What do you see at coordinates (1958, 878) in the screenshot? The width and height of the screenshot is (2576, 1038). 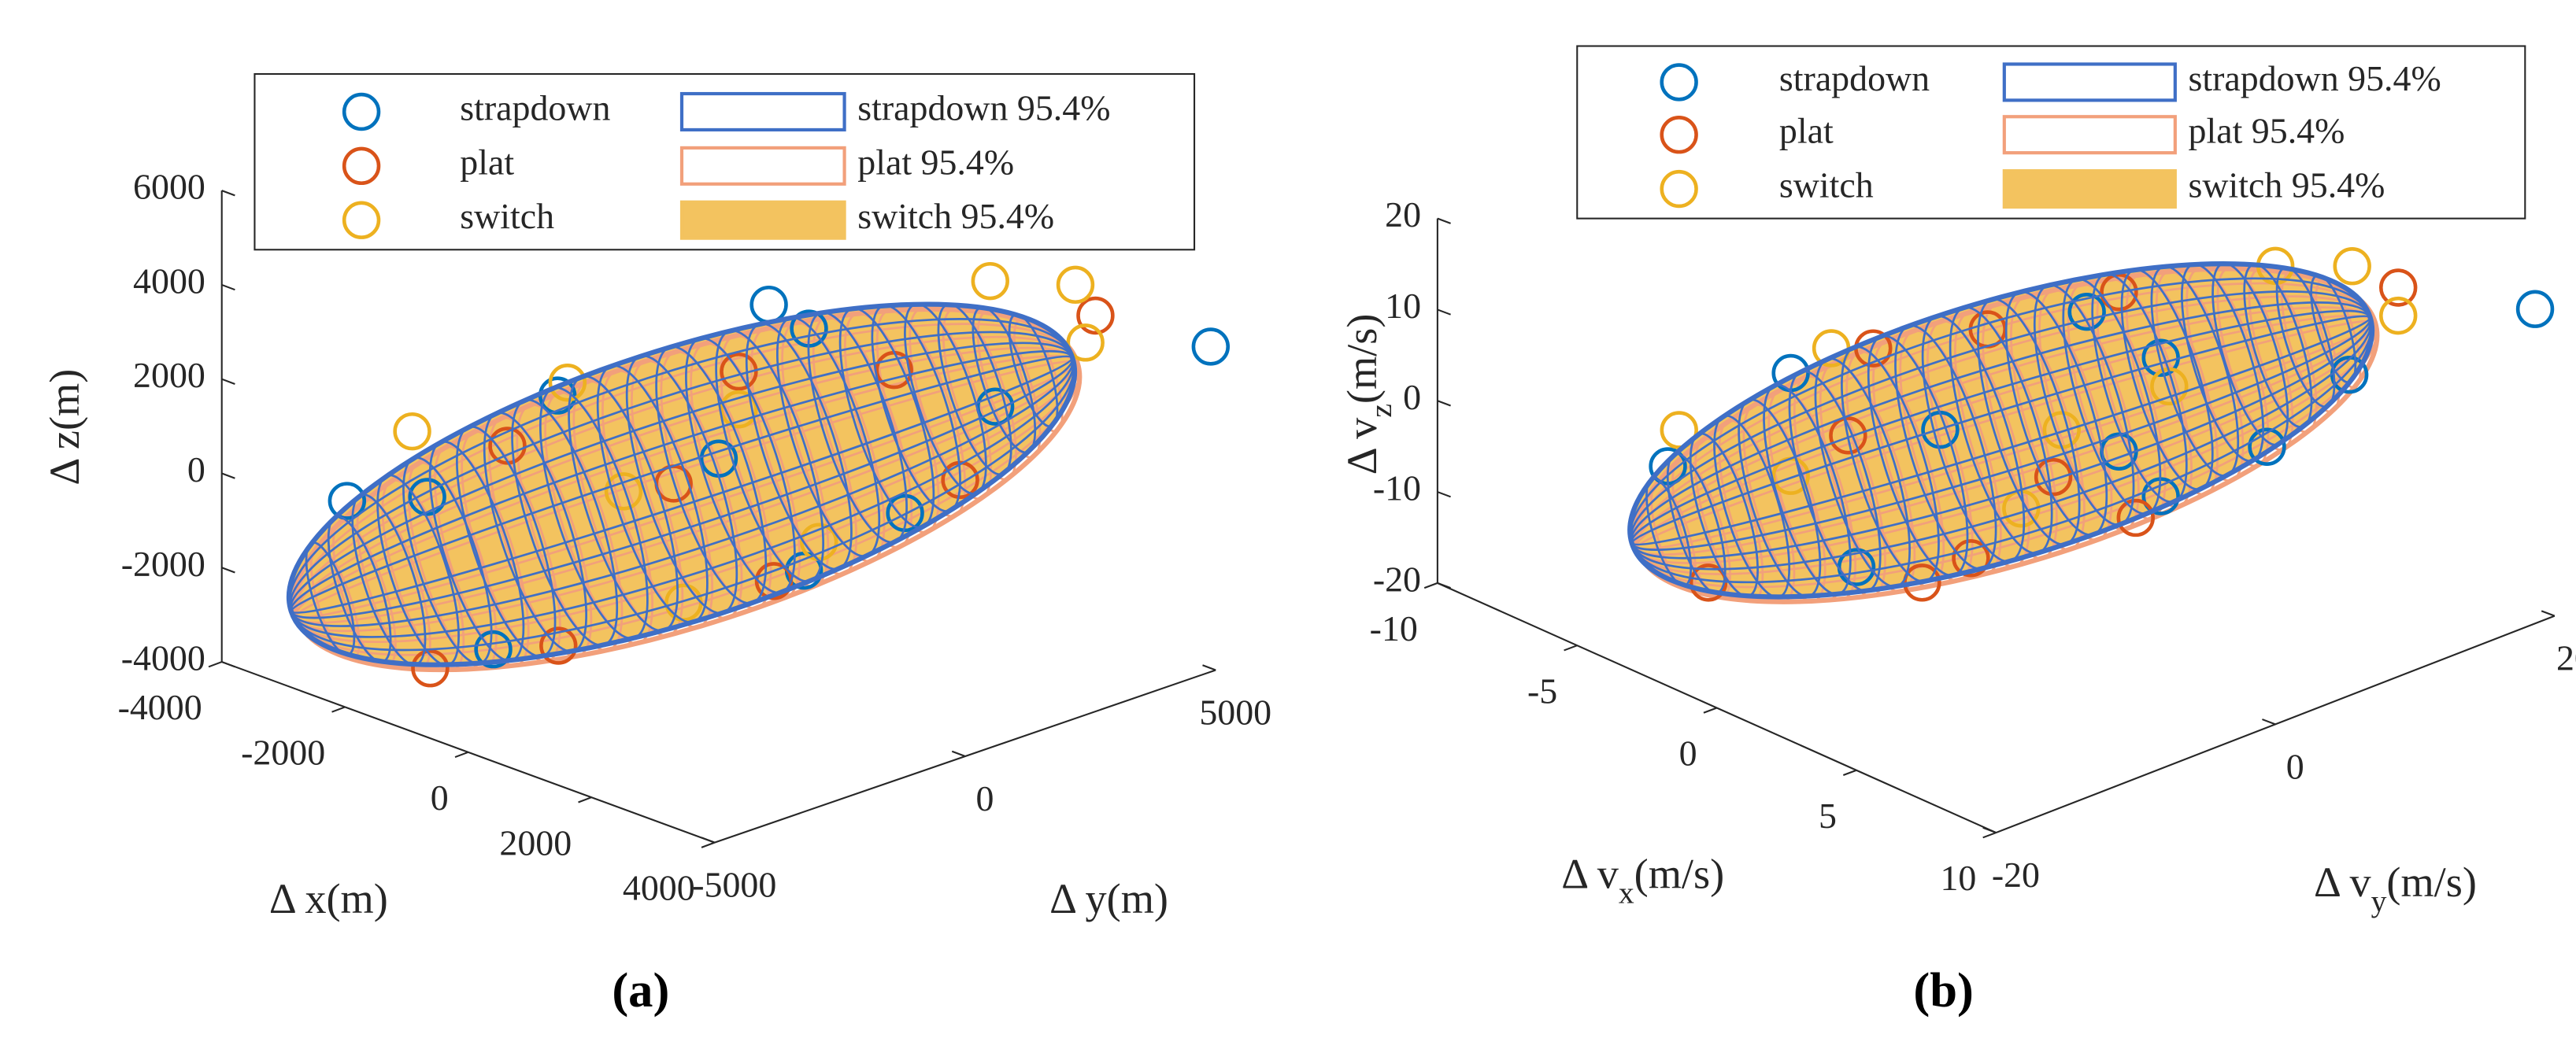 I see `x-tick-label: 10` at bounding box center [1958, 878].